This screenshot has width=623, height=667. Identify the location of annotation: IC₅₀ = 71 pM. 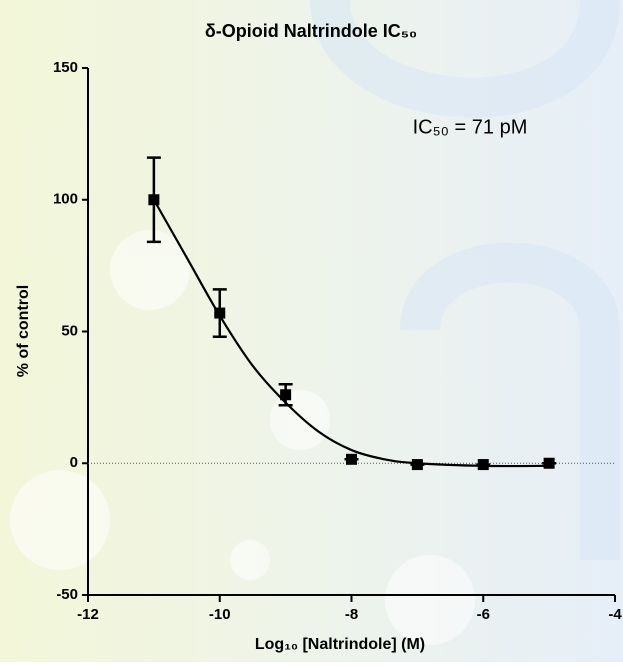
(470, 127).